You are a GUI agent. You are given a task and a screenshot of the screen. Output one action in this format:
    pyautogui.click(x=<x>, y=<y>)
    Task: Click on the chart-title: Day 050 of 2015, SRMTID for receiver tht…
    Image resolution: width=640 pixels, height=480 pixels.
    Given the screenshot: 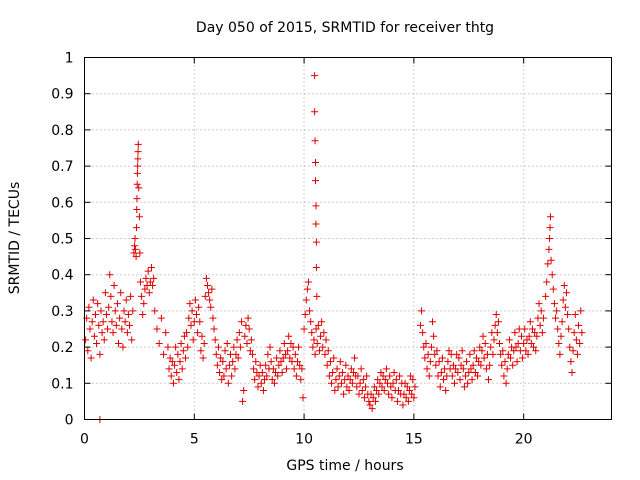 What is the action you would take?
    pyautogui.click(x=345, y=28)
    